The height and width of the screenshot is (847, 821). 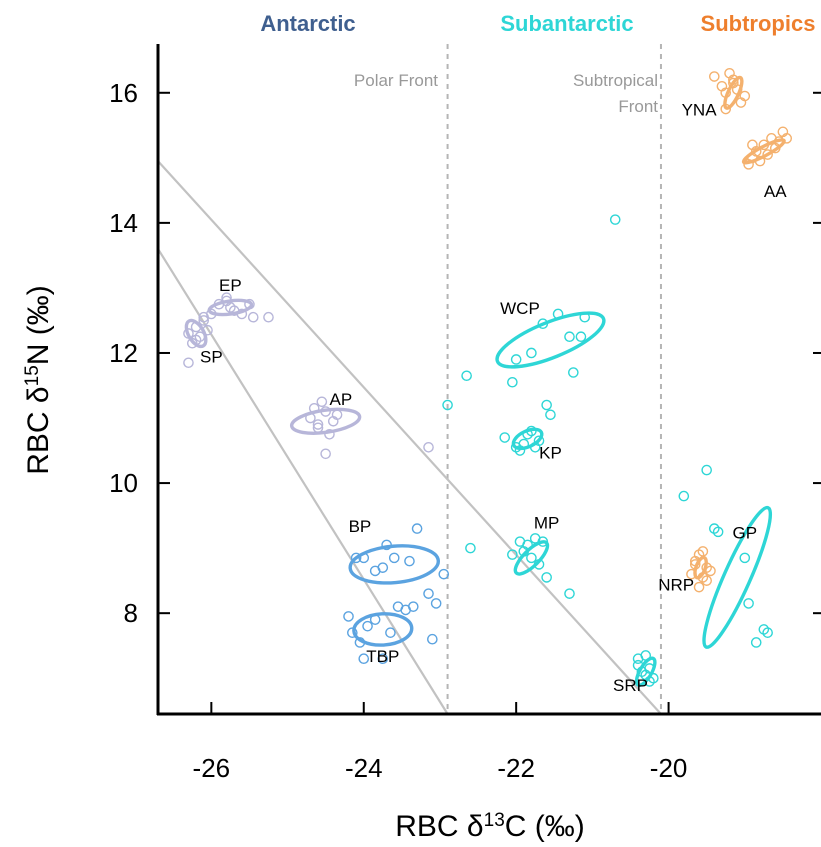 What do you see at coordinates (669, 768) in the screenshot?
I see `x-tick-label: -20` at bounding box center [669, 768].